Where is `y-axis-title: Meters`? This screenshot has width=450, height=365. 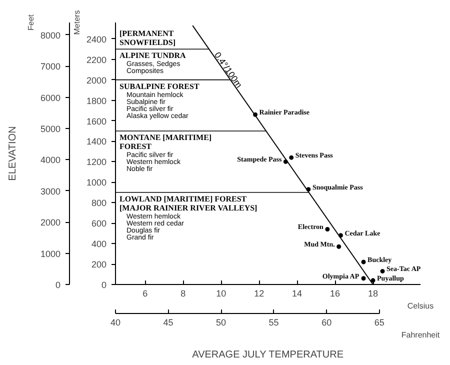 y-axis-title: Meters is located at coordinates (77, 22).